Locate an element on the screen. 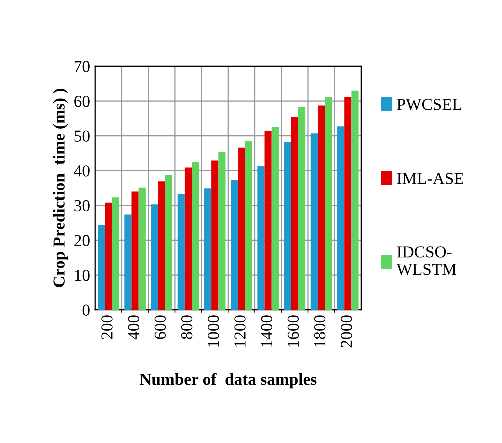 The height and width of the screenshot is (443, 502). y-tick-label: 70 is located at coordinates (82, 66).